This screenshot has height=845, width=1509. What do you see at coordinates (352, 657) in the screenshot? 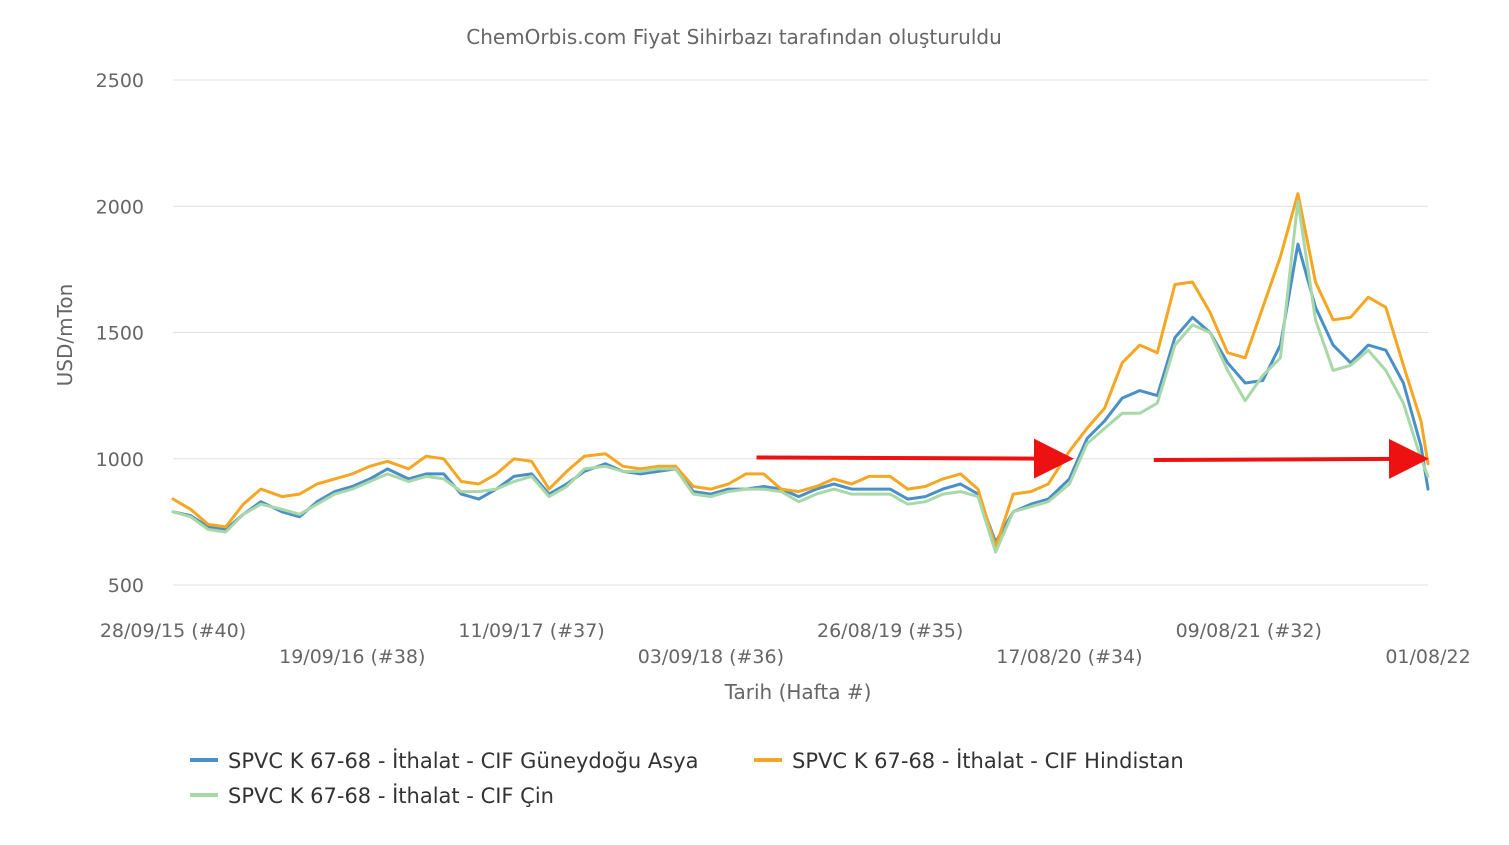
I see `x-tick-label: 19/09/16 (#38)` at bounding box center [352, 657].